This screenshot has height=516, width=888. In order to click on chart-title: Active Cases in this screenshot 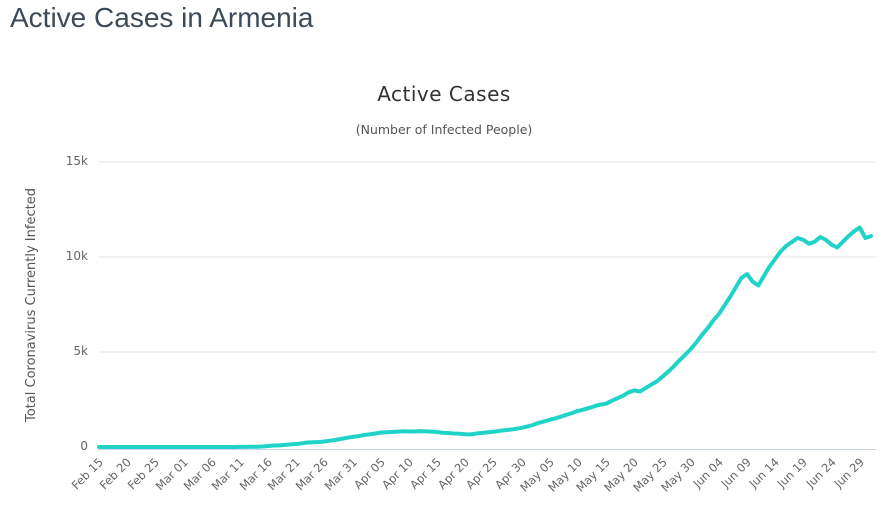, I will do `click(444, 94)`.